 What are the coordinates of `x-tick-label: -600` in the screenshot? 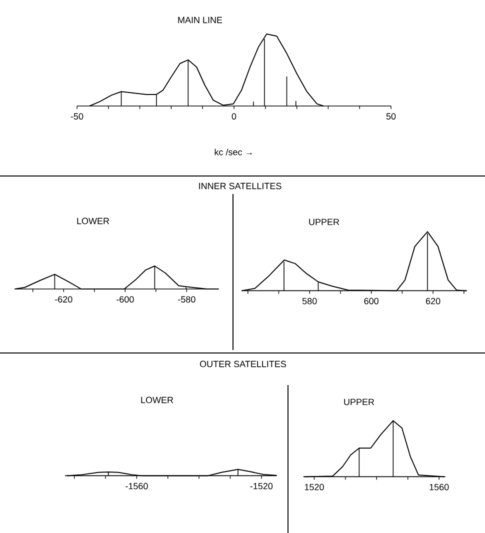 It's located at (125, 299).